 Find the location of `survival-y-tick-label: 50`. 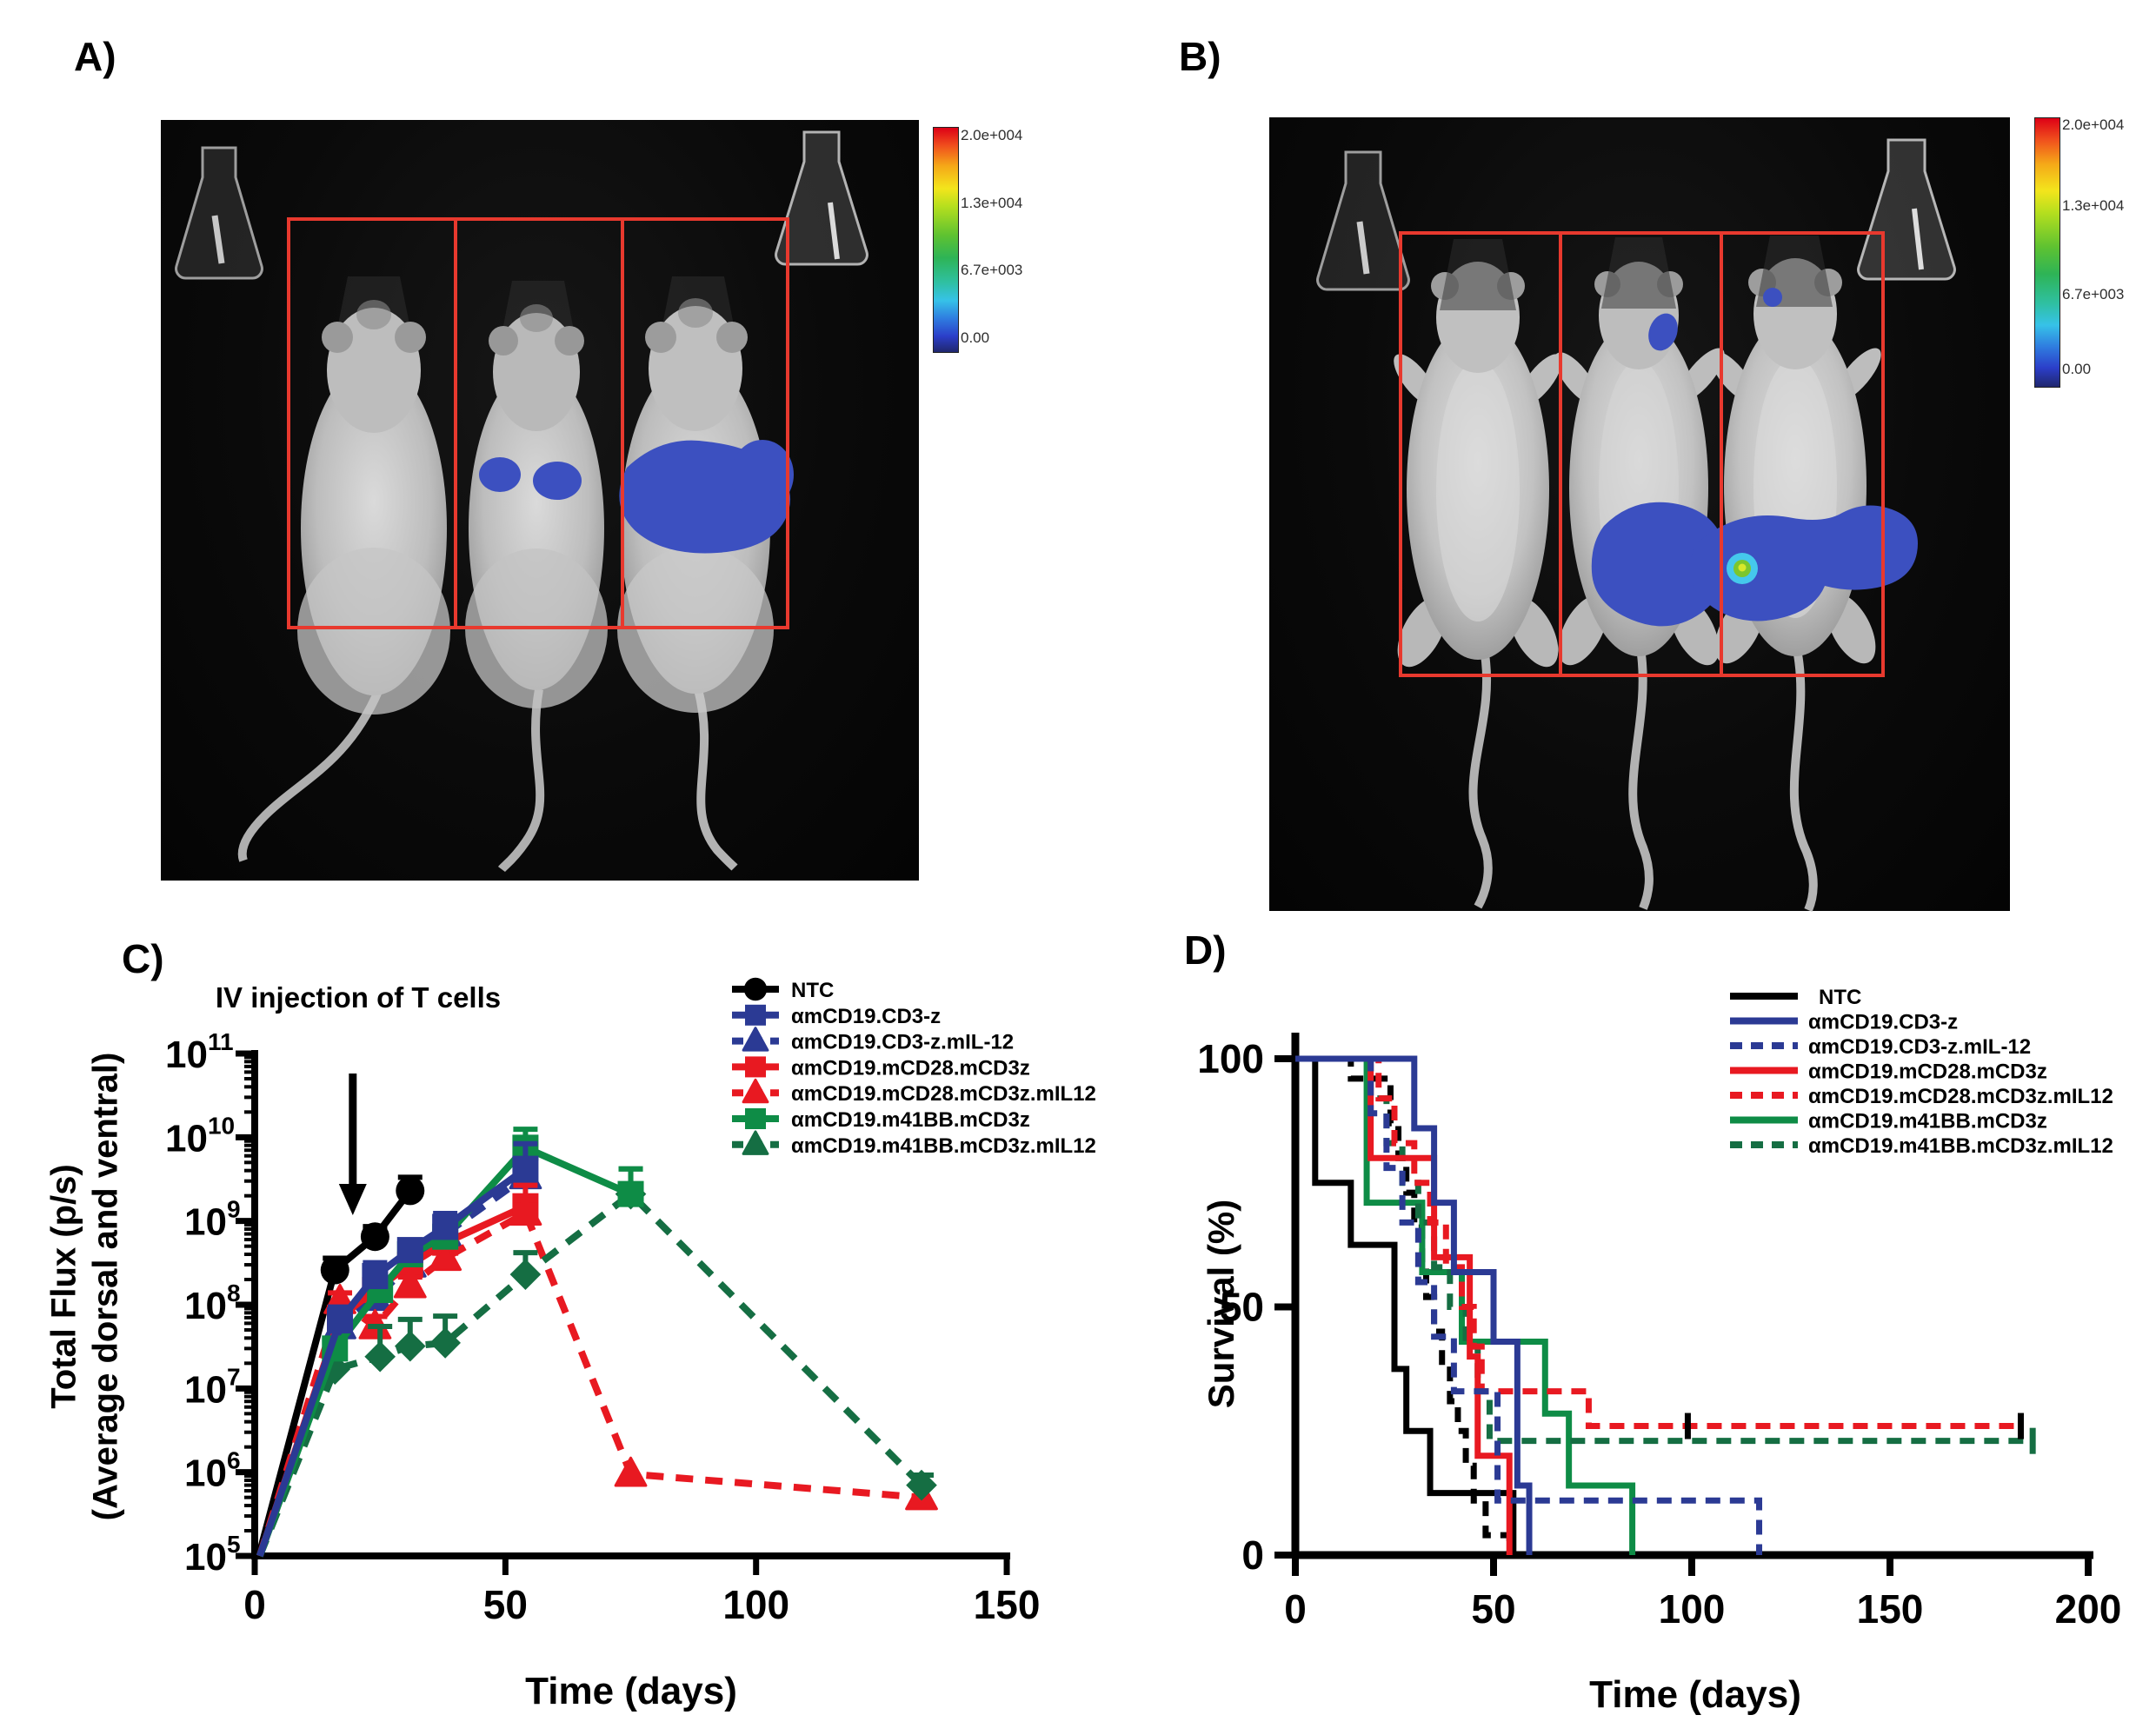

survival-y-tick-label: 50 is located at coordinates (1242, 1307).